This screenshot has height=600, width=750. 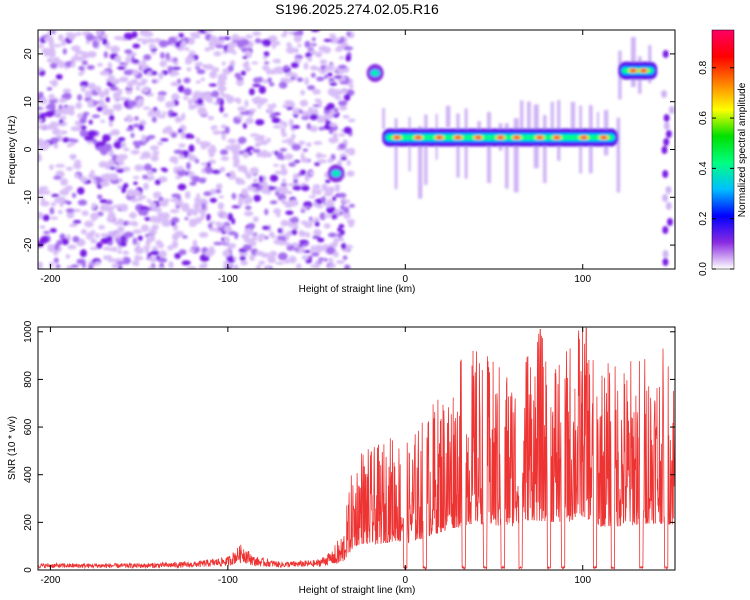 I want to click on snr-y-tick-label: 1000, so click(x=28, y=331).